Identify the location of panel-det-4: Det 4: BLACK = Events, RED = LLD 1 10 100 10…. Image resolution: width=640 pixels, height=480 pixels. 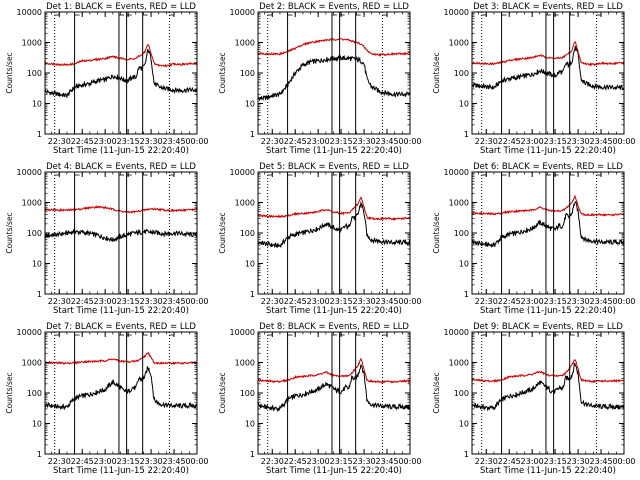
(107, 239).